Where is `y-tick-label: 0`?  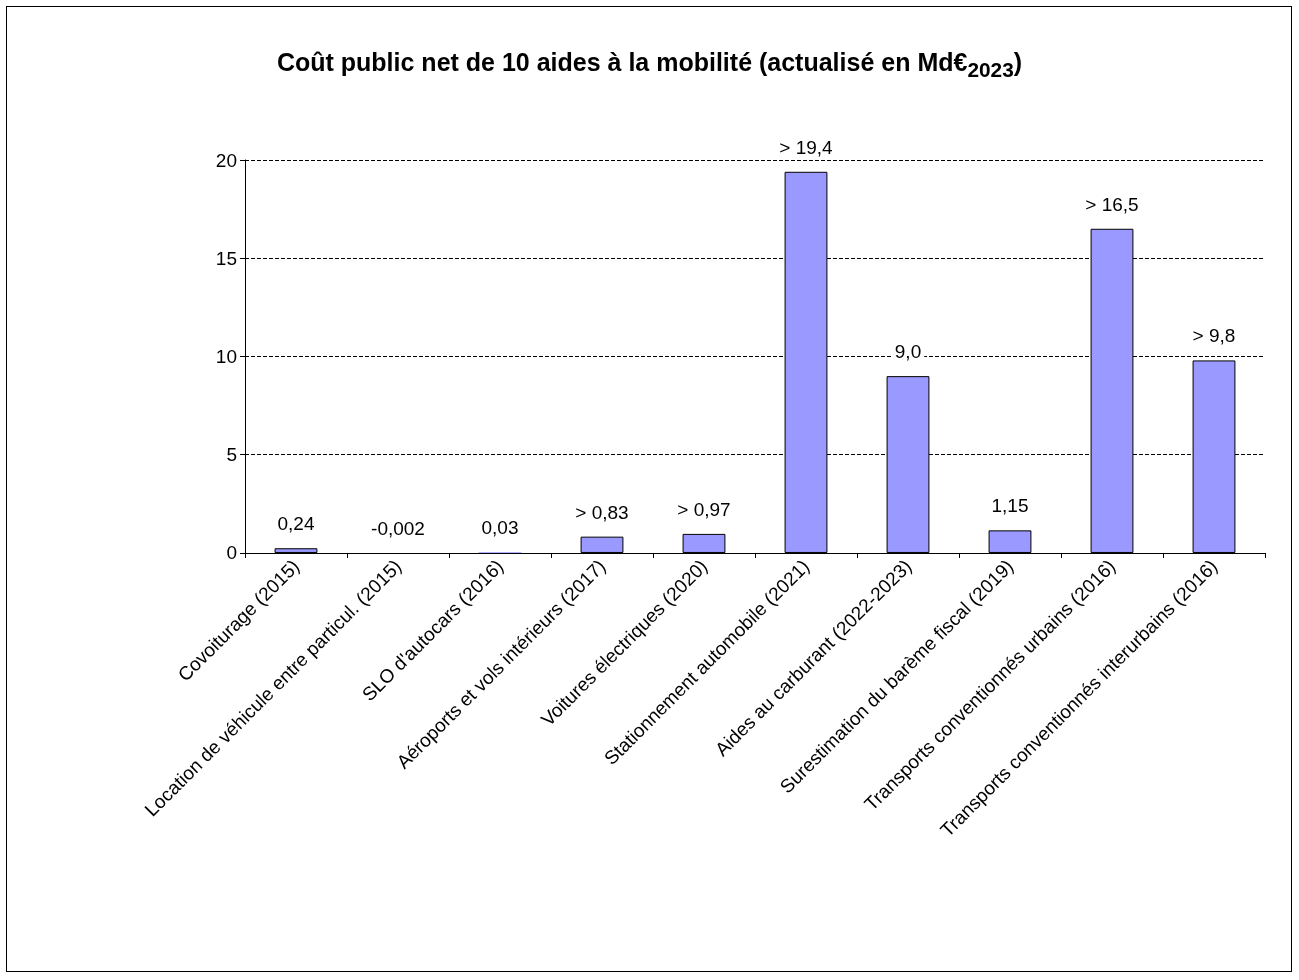
y-tick-label: 0 is located at coordinates (231, 553).